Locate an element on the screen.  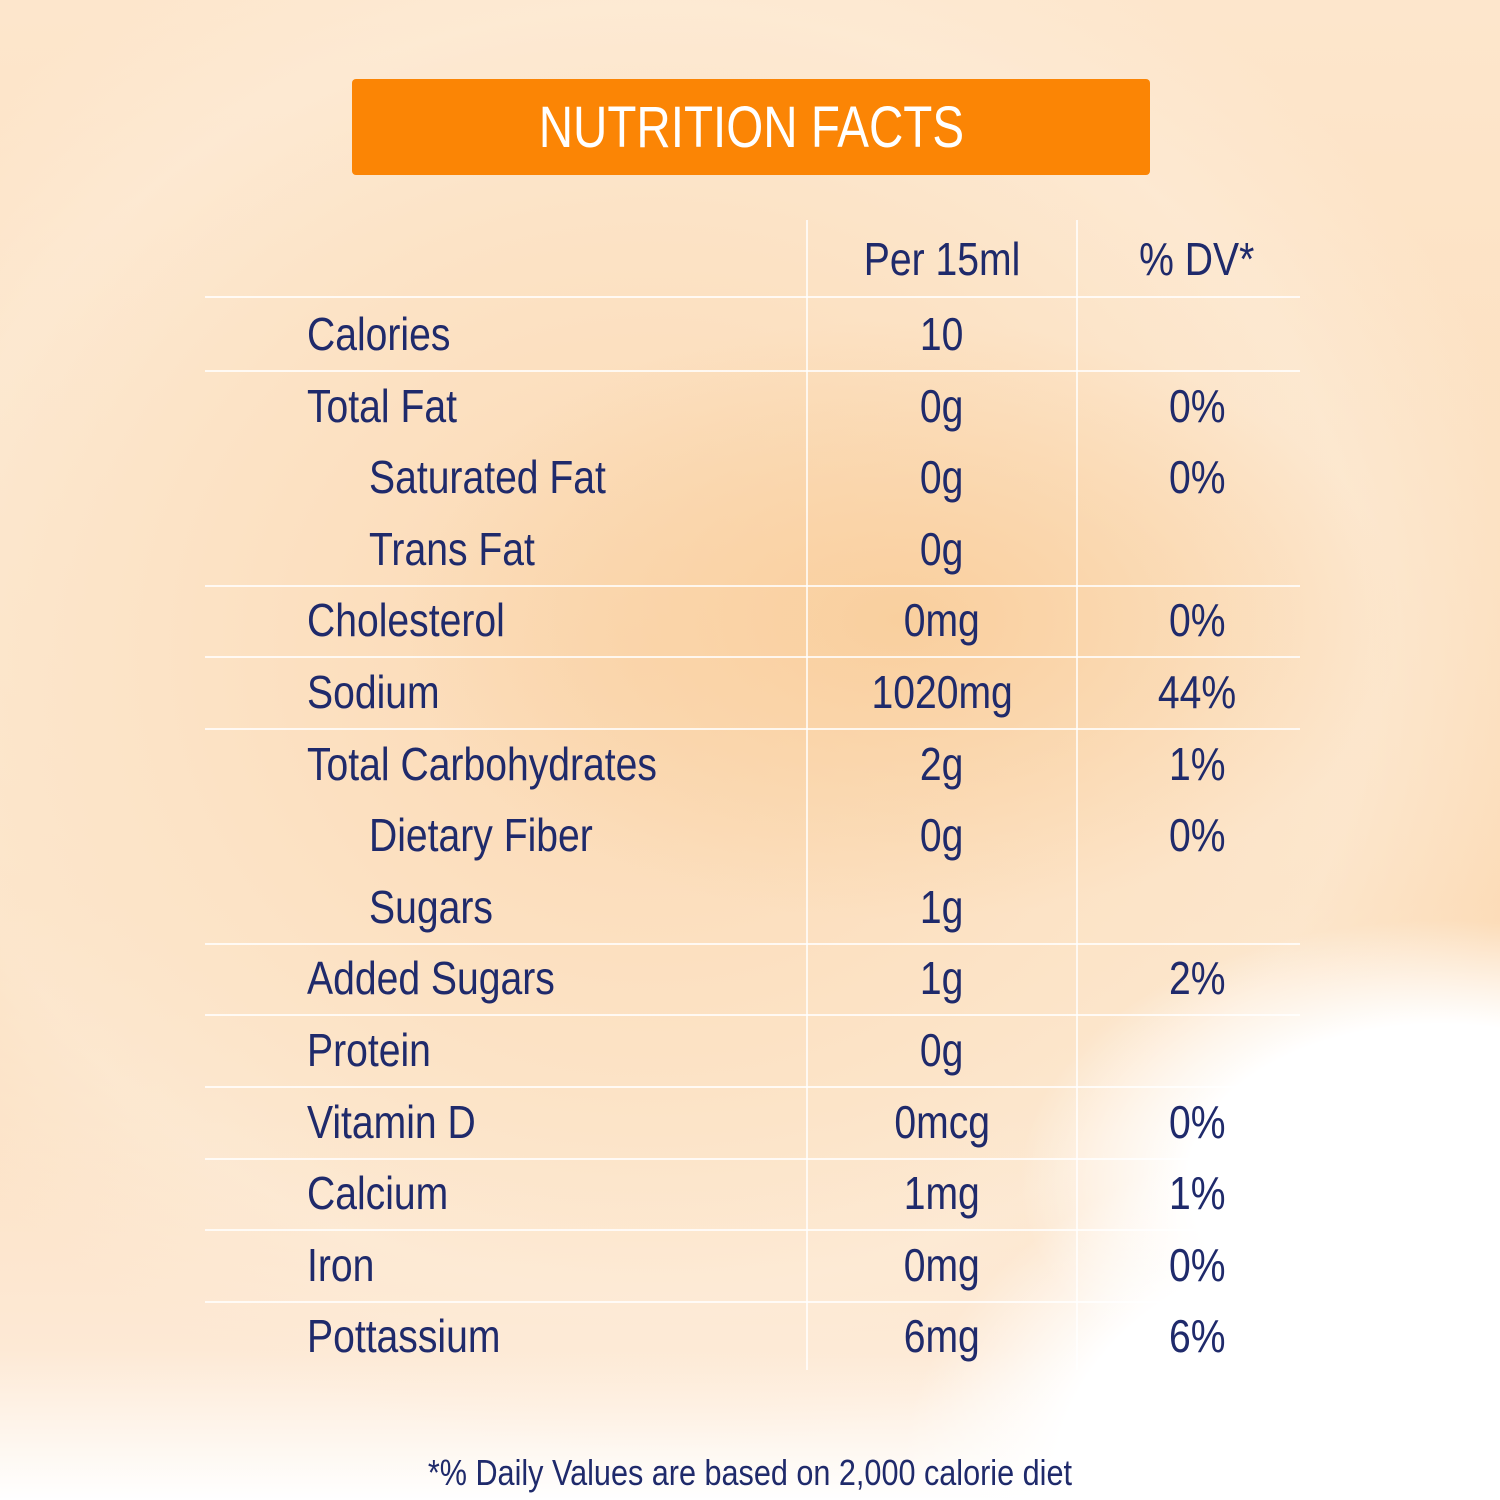
column-header-amount-text: Per 15ml is located at coordinates (942, 259).